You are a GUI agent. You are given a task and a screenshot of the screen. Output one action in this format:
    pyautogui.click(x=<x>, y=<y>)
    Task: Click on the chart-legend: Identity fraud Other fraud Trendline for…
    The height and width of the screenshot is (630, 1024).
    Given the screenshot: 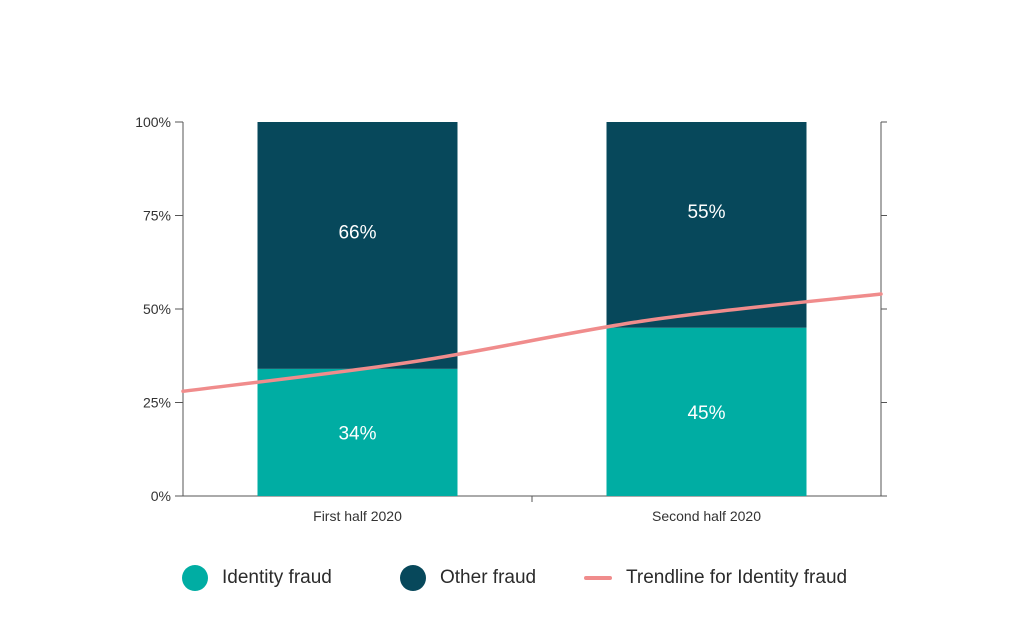 What is the action you would take?
    pyautogui.click(x=512, y=578)
    